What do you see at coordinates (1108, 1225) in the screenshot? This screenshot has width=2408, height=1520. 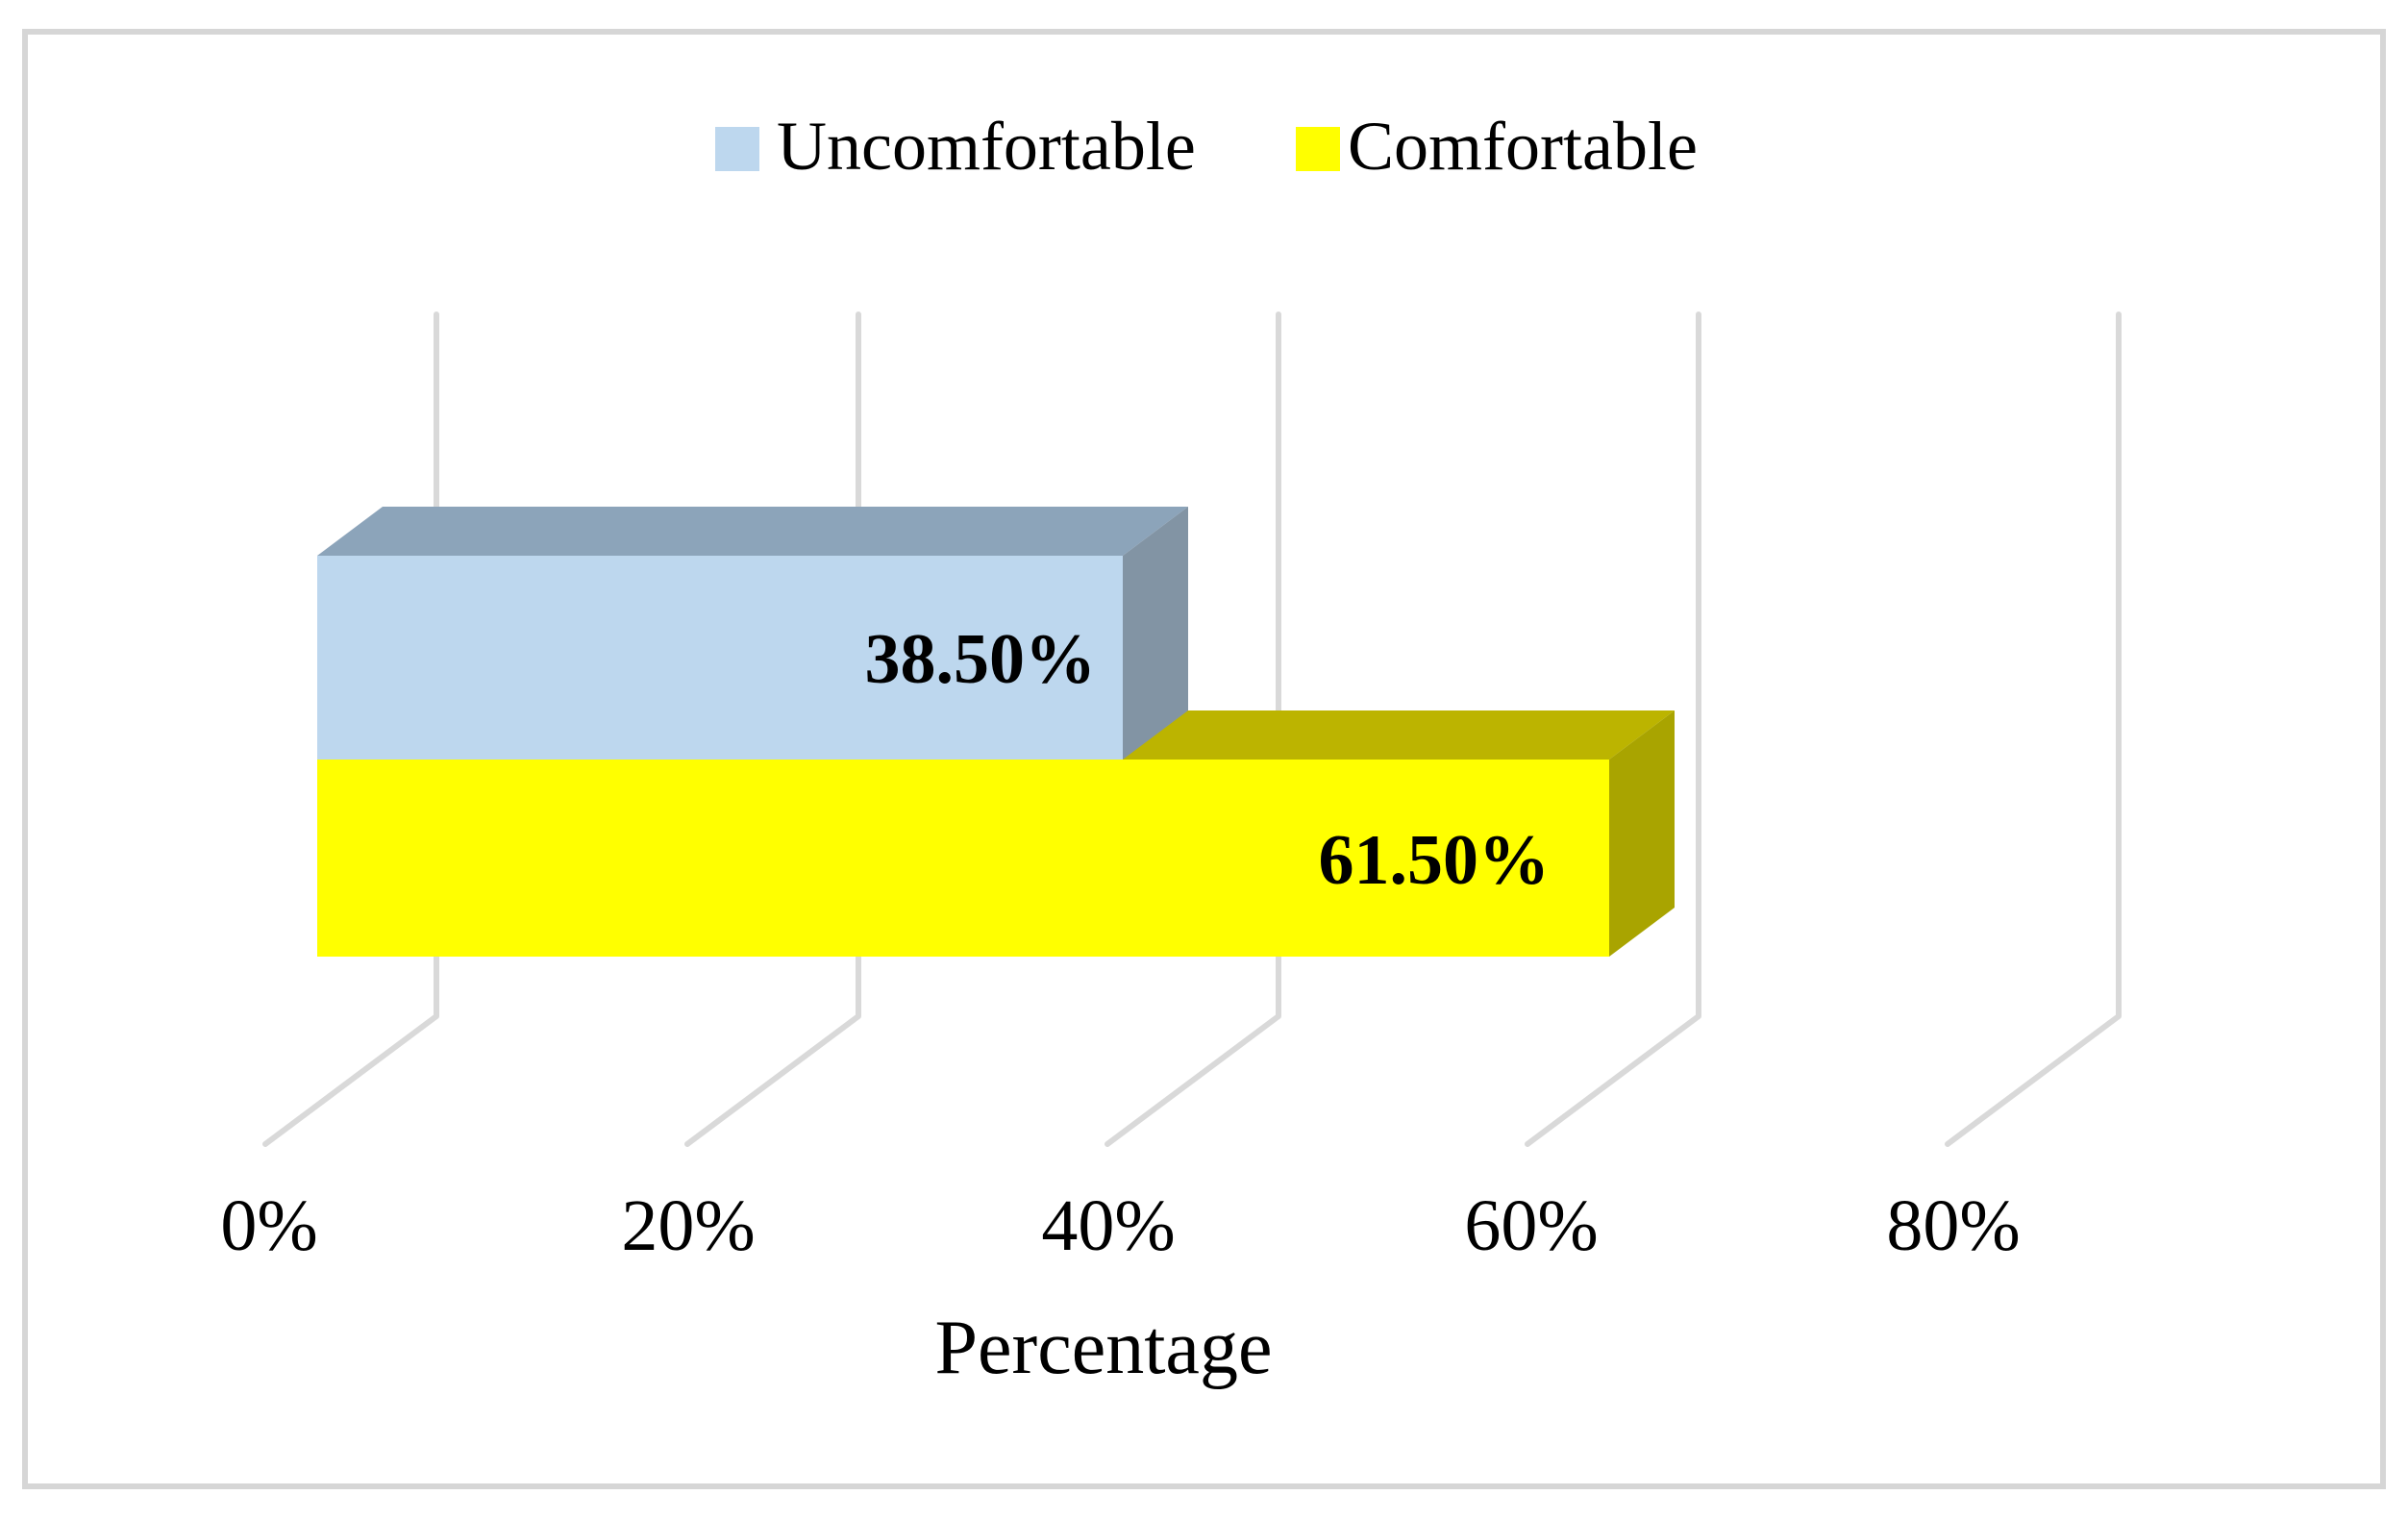 I see `tick-label-40: 40%` at bounding box center [1108, 1225].